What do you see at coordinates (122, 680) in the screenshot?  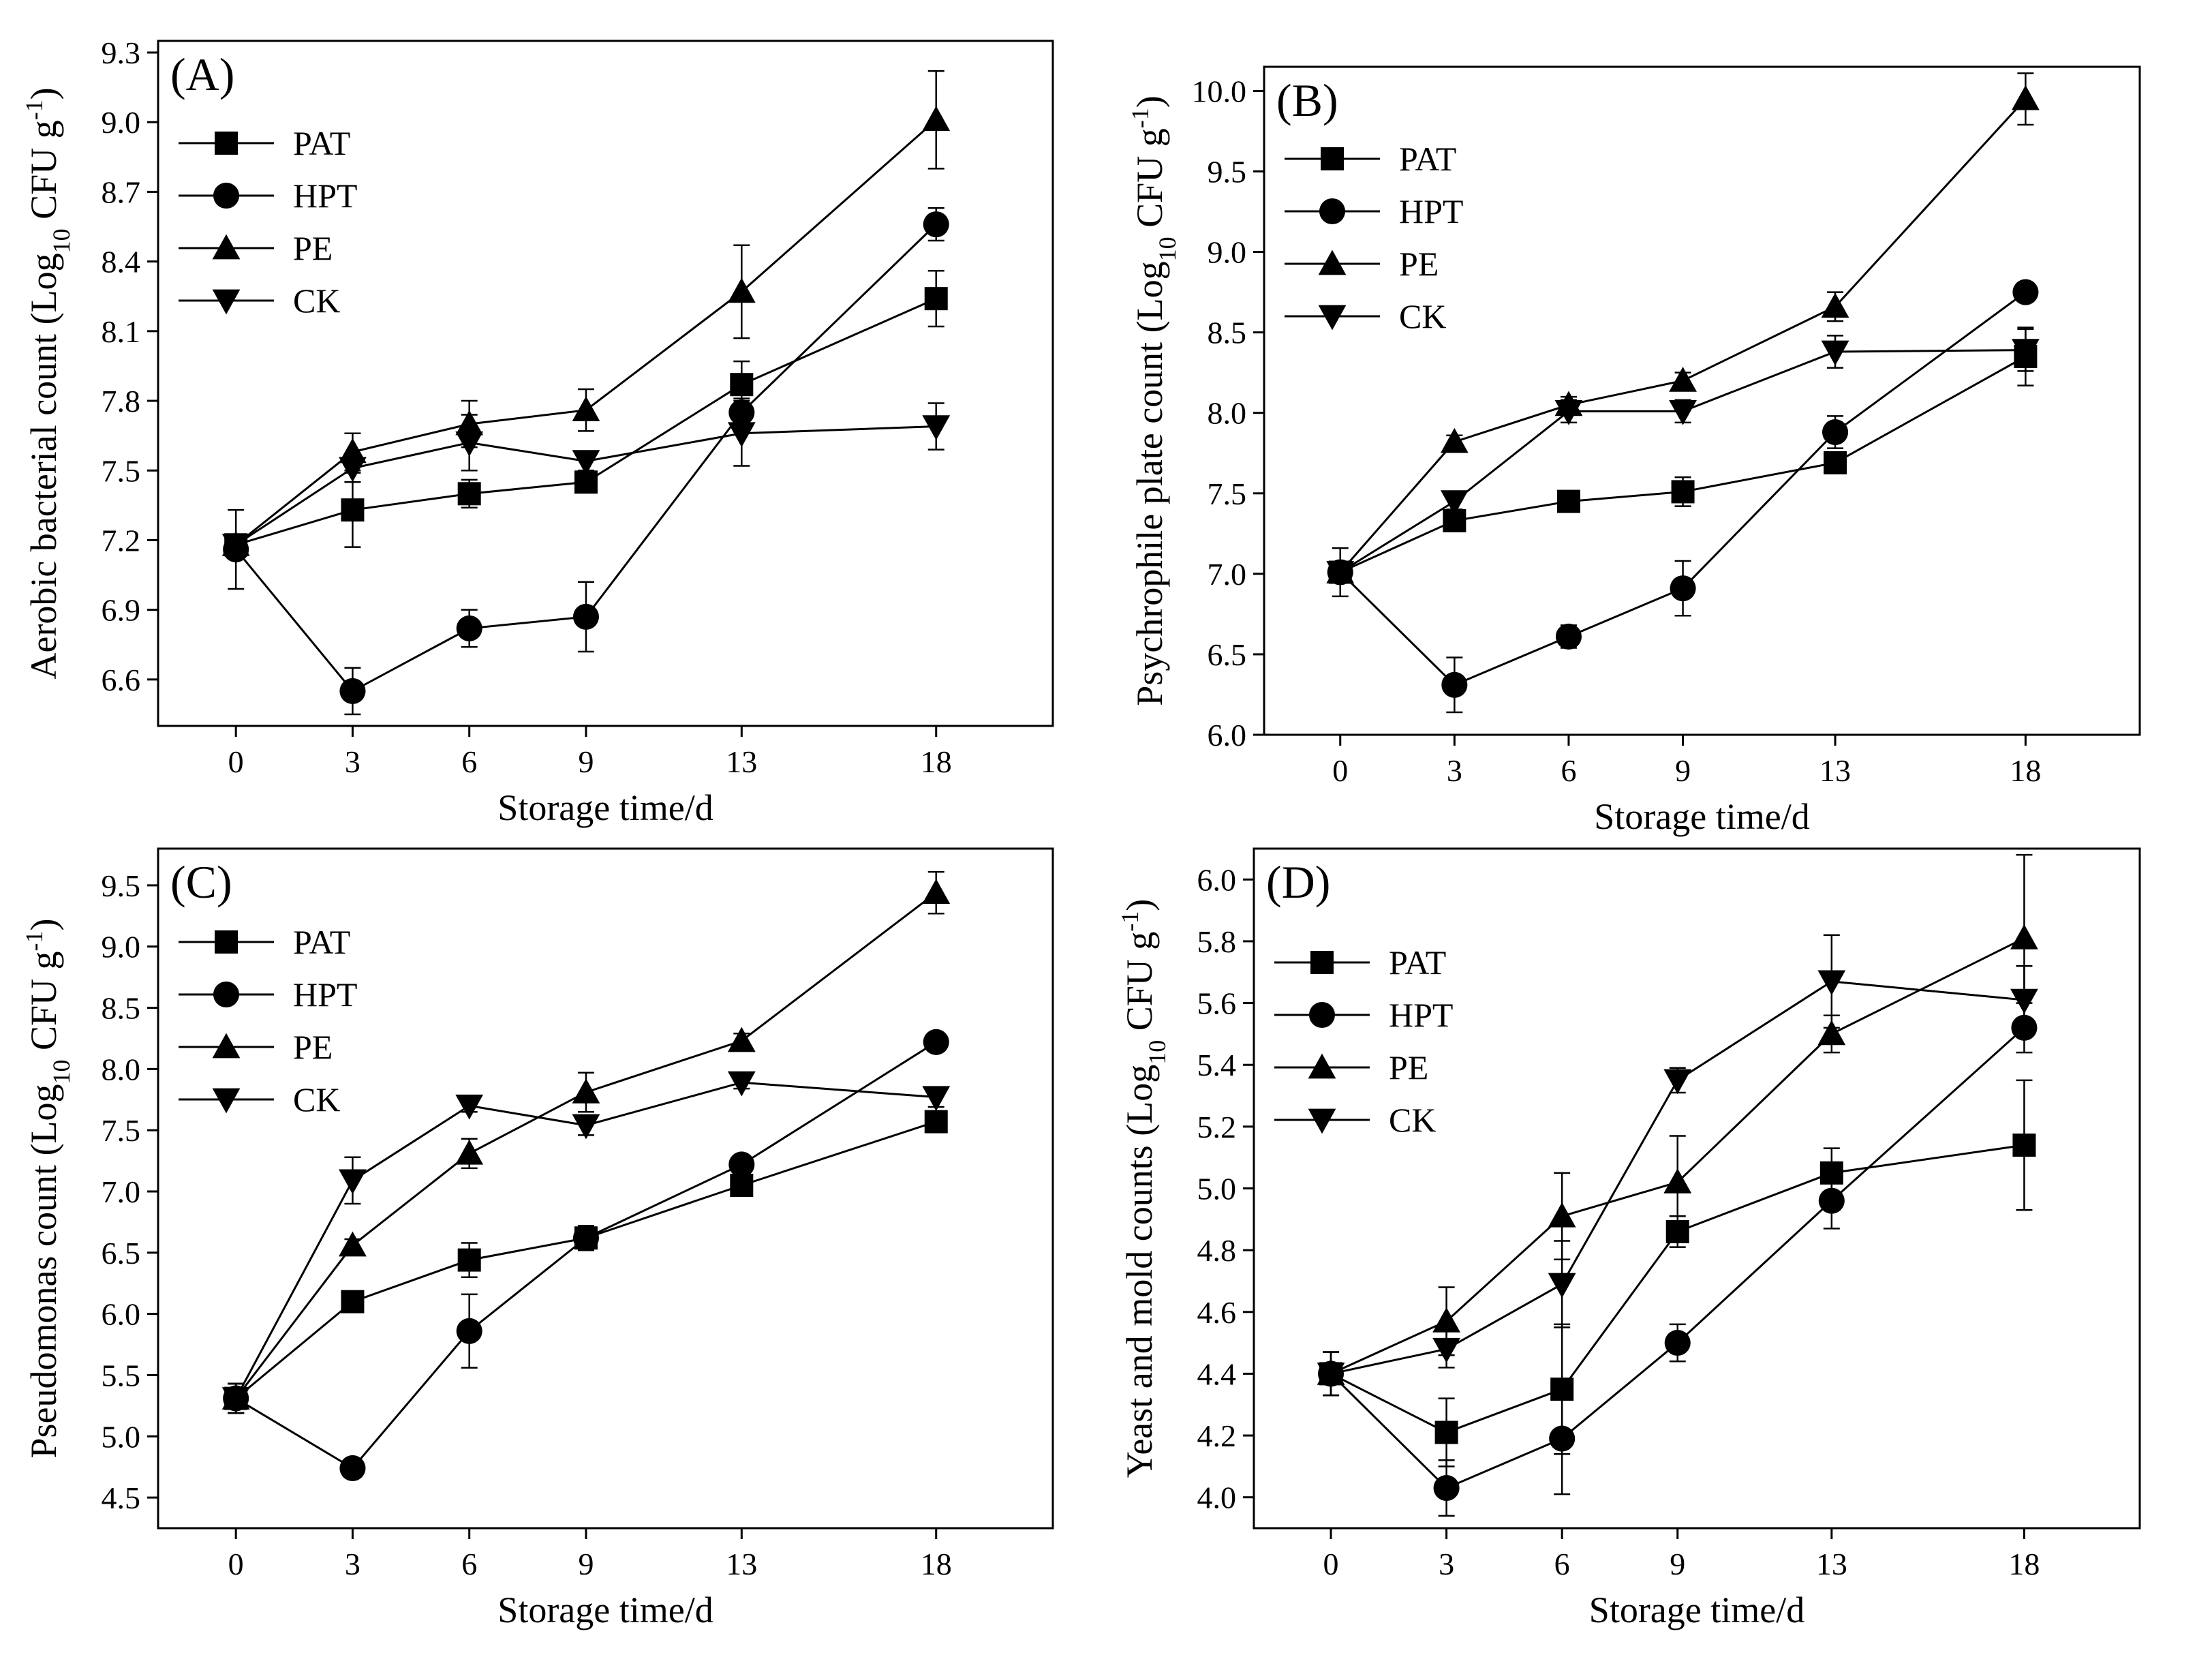 I see `y-tick-label: 6.6` at bounding box center [122, 680].